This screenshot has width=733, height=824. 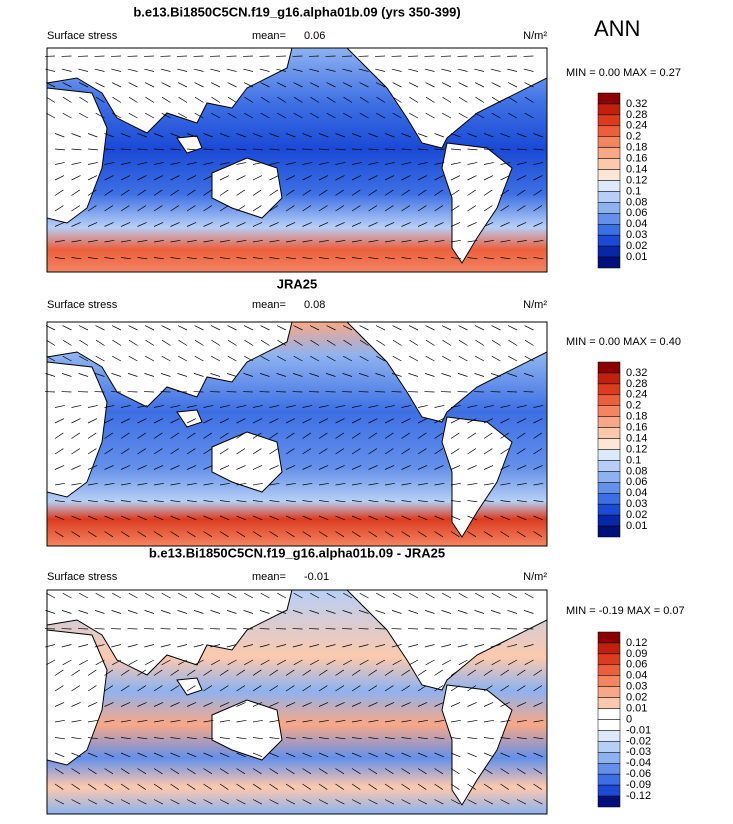 I want to click on colorbar-label: -0.12, so click(x=638, y=796).